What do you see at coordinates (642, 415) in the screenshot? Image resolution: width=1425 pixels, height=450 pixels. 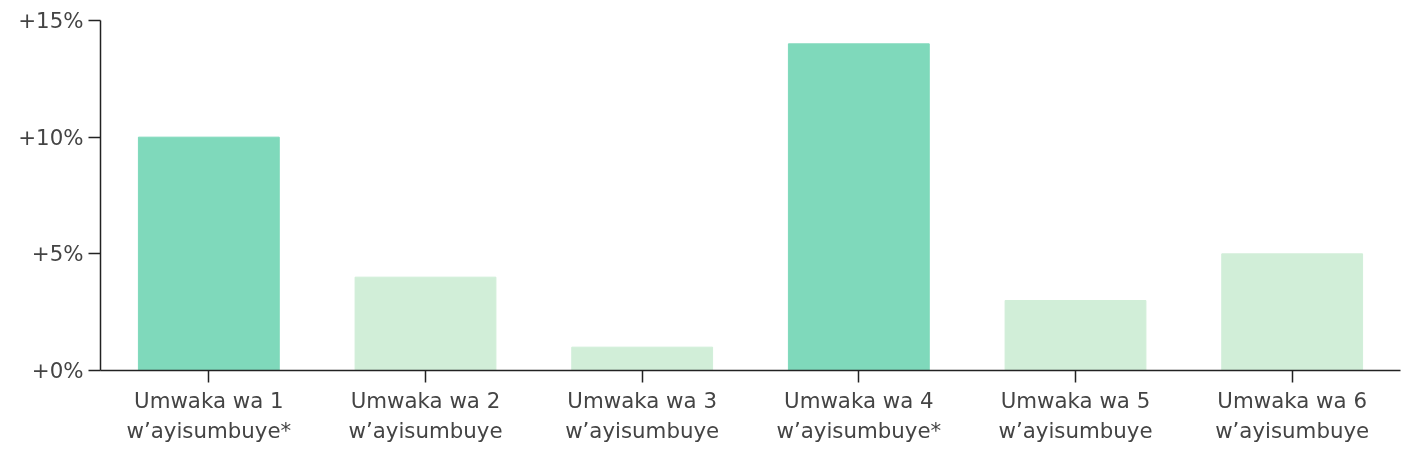 I see `x-tick-label: Umwaka wa 3 w’ayisumbuye` at bounding box center [642, 415].